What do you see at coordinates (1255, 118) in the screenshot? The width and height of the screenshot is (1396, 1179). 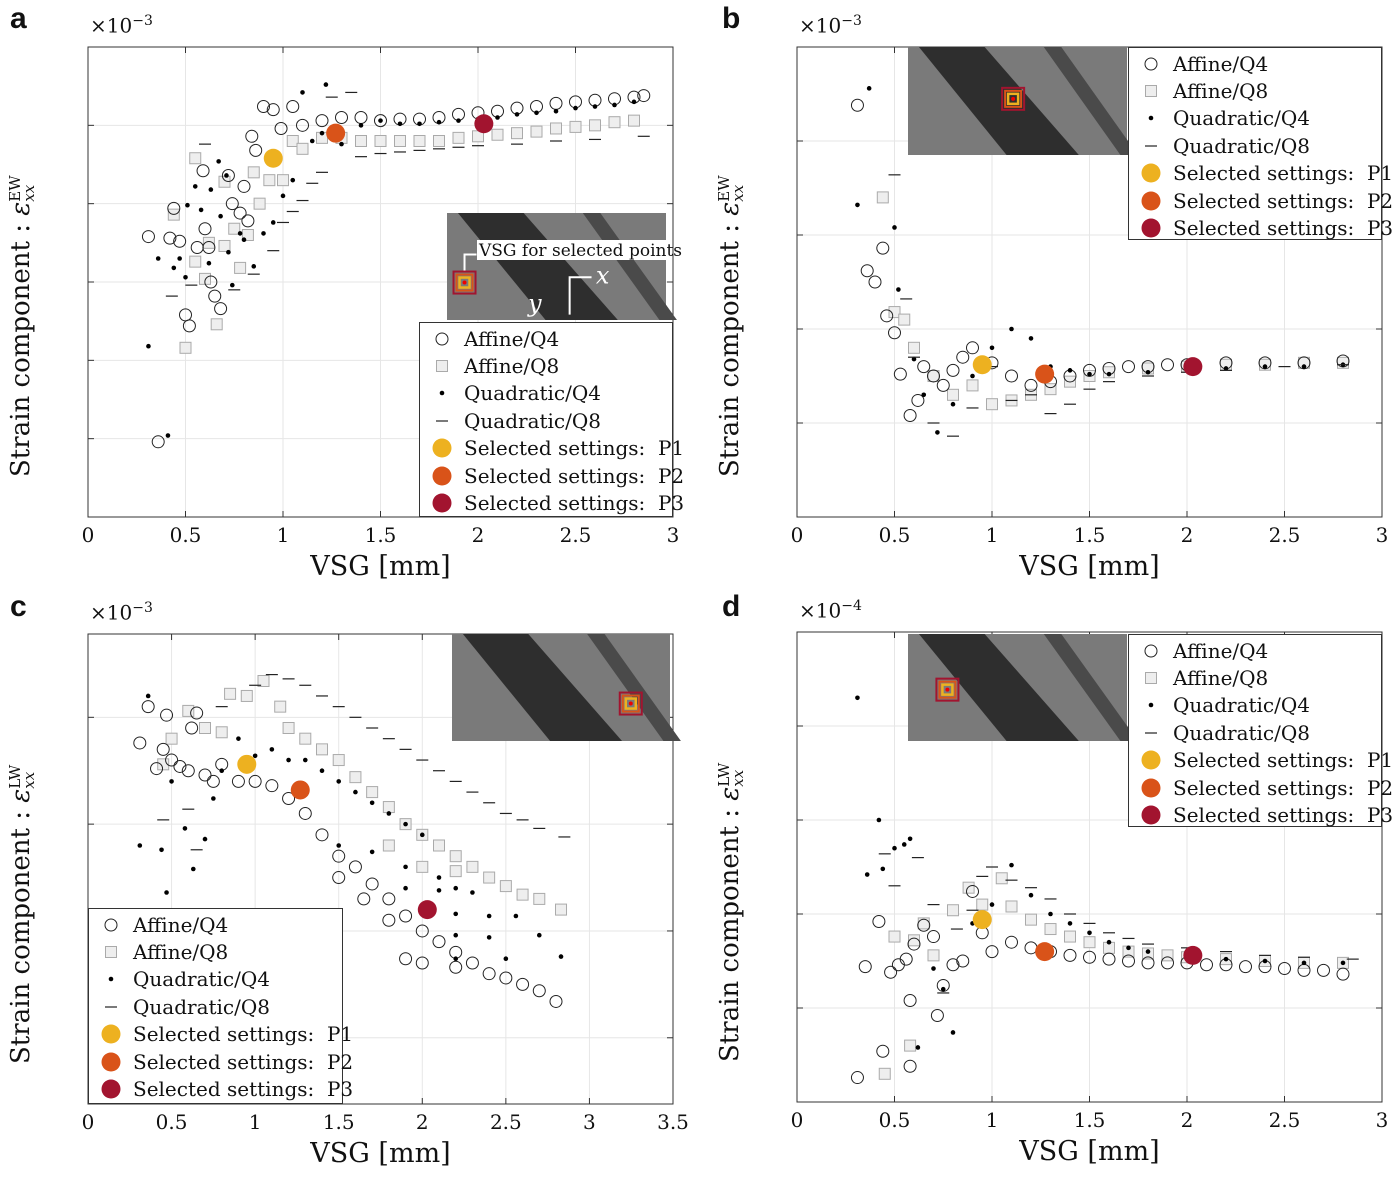 I see `legend-entry: Quadratic/Q4` at bounding box center [1255, 118].